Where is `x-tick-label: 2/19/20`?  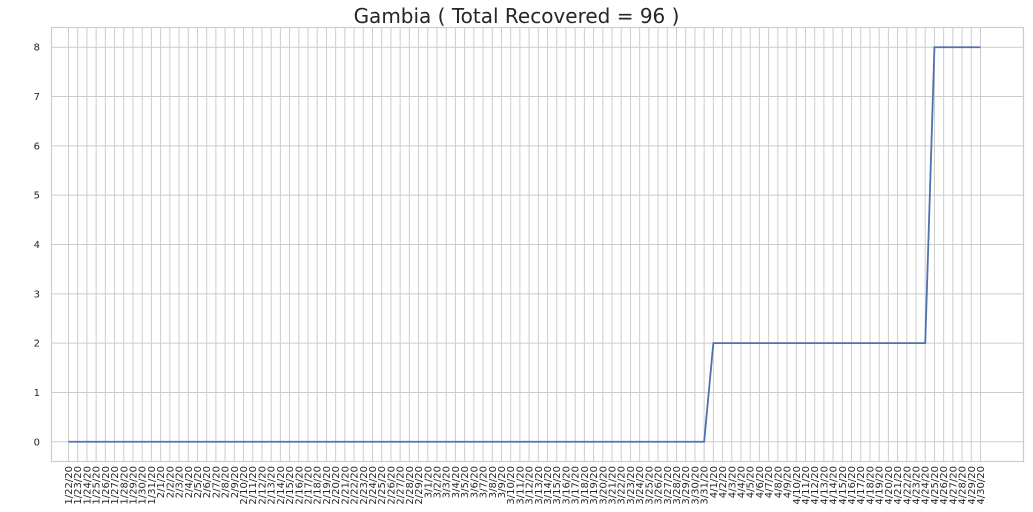 x-tick-label: 2/19/20 is located at coordinates (327, 485).